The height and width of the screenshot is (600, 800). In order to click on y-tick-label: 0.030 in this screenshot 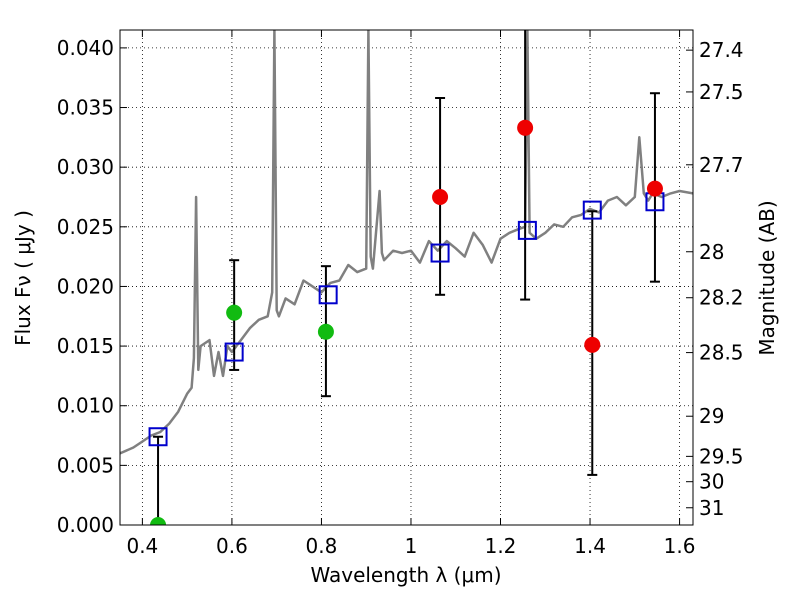, I will do `click(85, 167)`.